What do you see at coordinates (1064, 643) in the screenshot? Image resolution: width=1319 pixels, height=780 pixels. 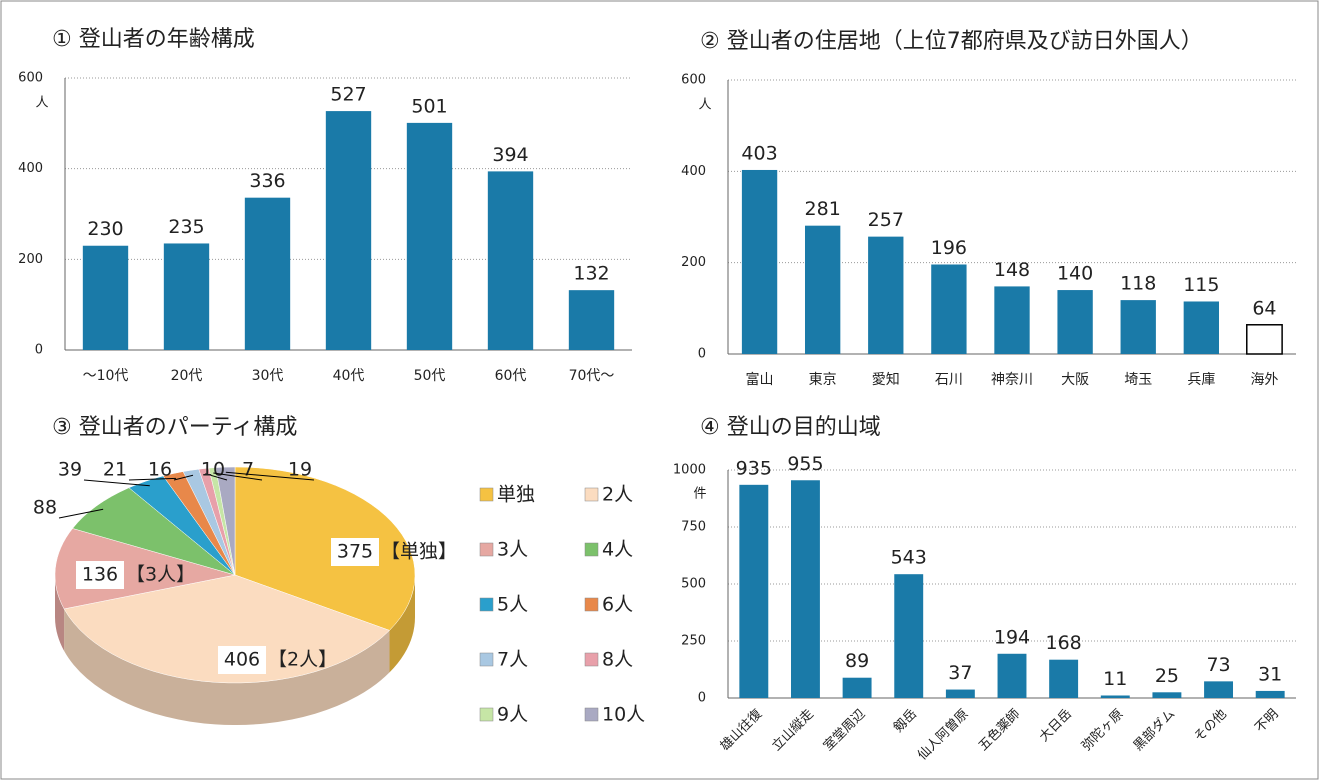 I see `data-label: 168` at bounding box center [1064, 643].